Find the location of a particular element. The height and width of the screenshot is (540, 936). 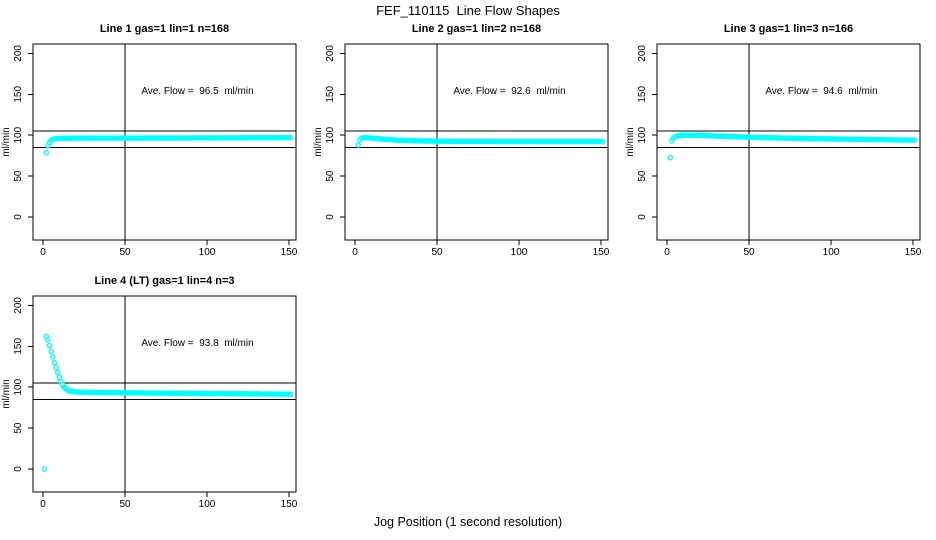

main-title: FEF_110115 Line Flow Shapes is located at coordinates (468, 10).